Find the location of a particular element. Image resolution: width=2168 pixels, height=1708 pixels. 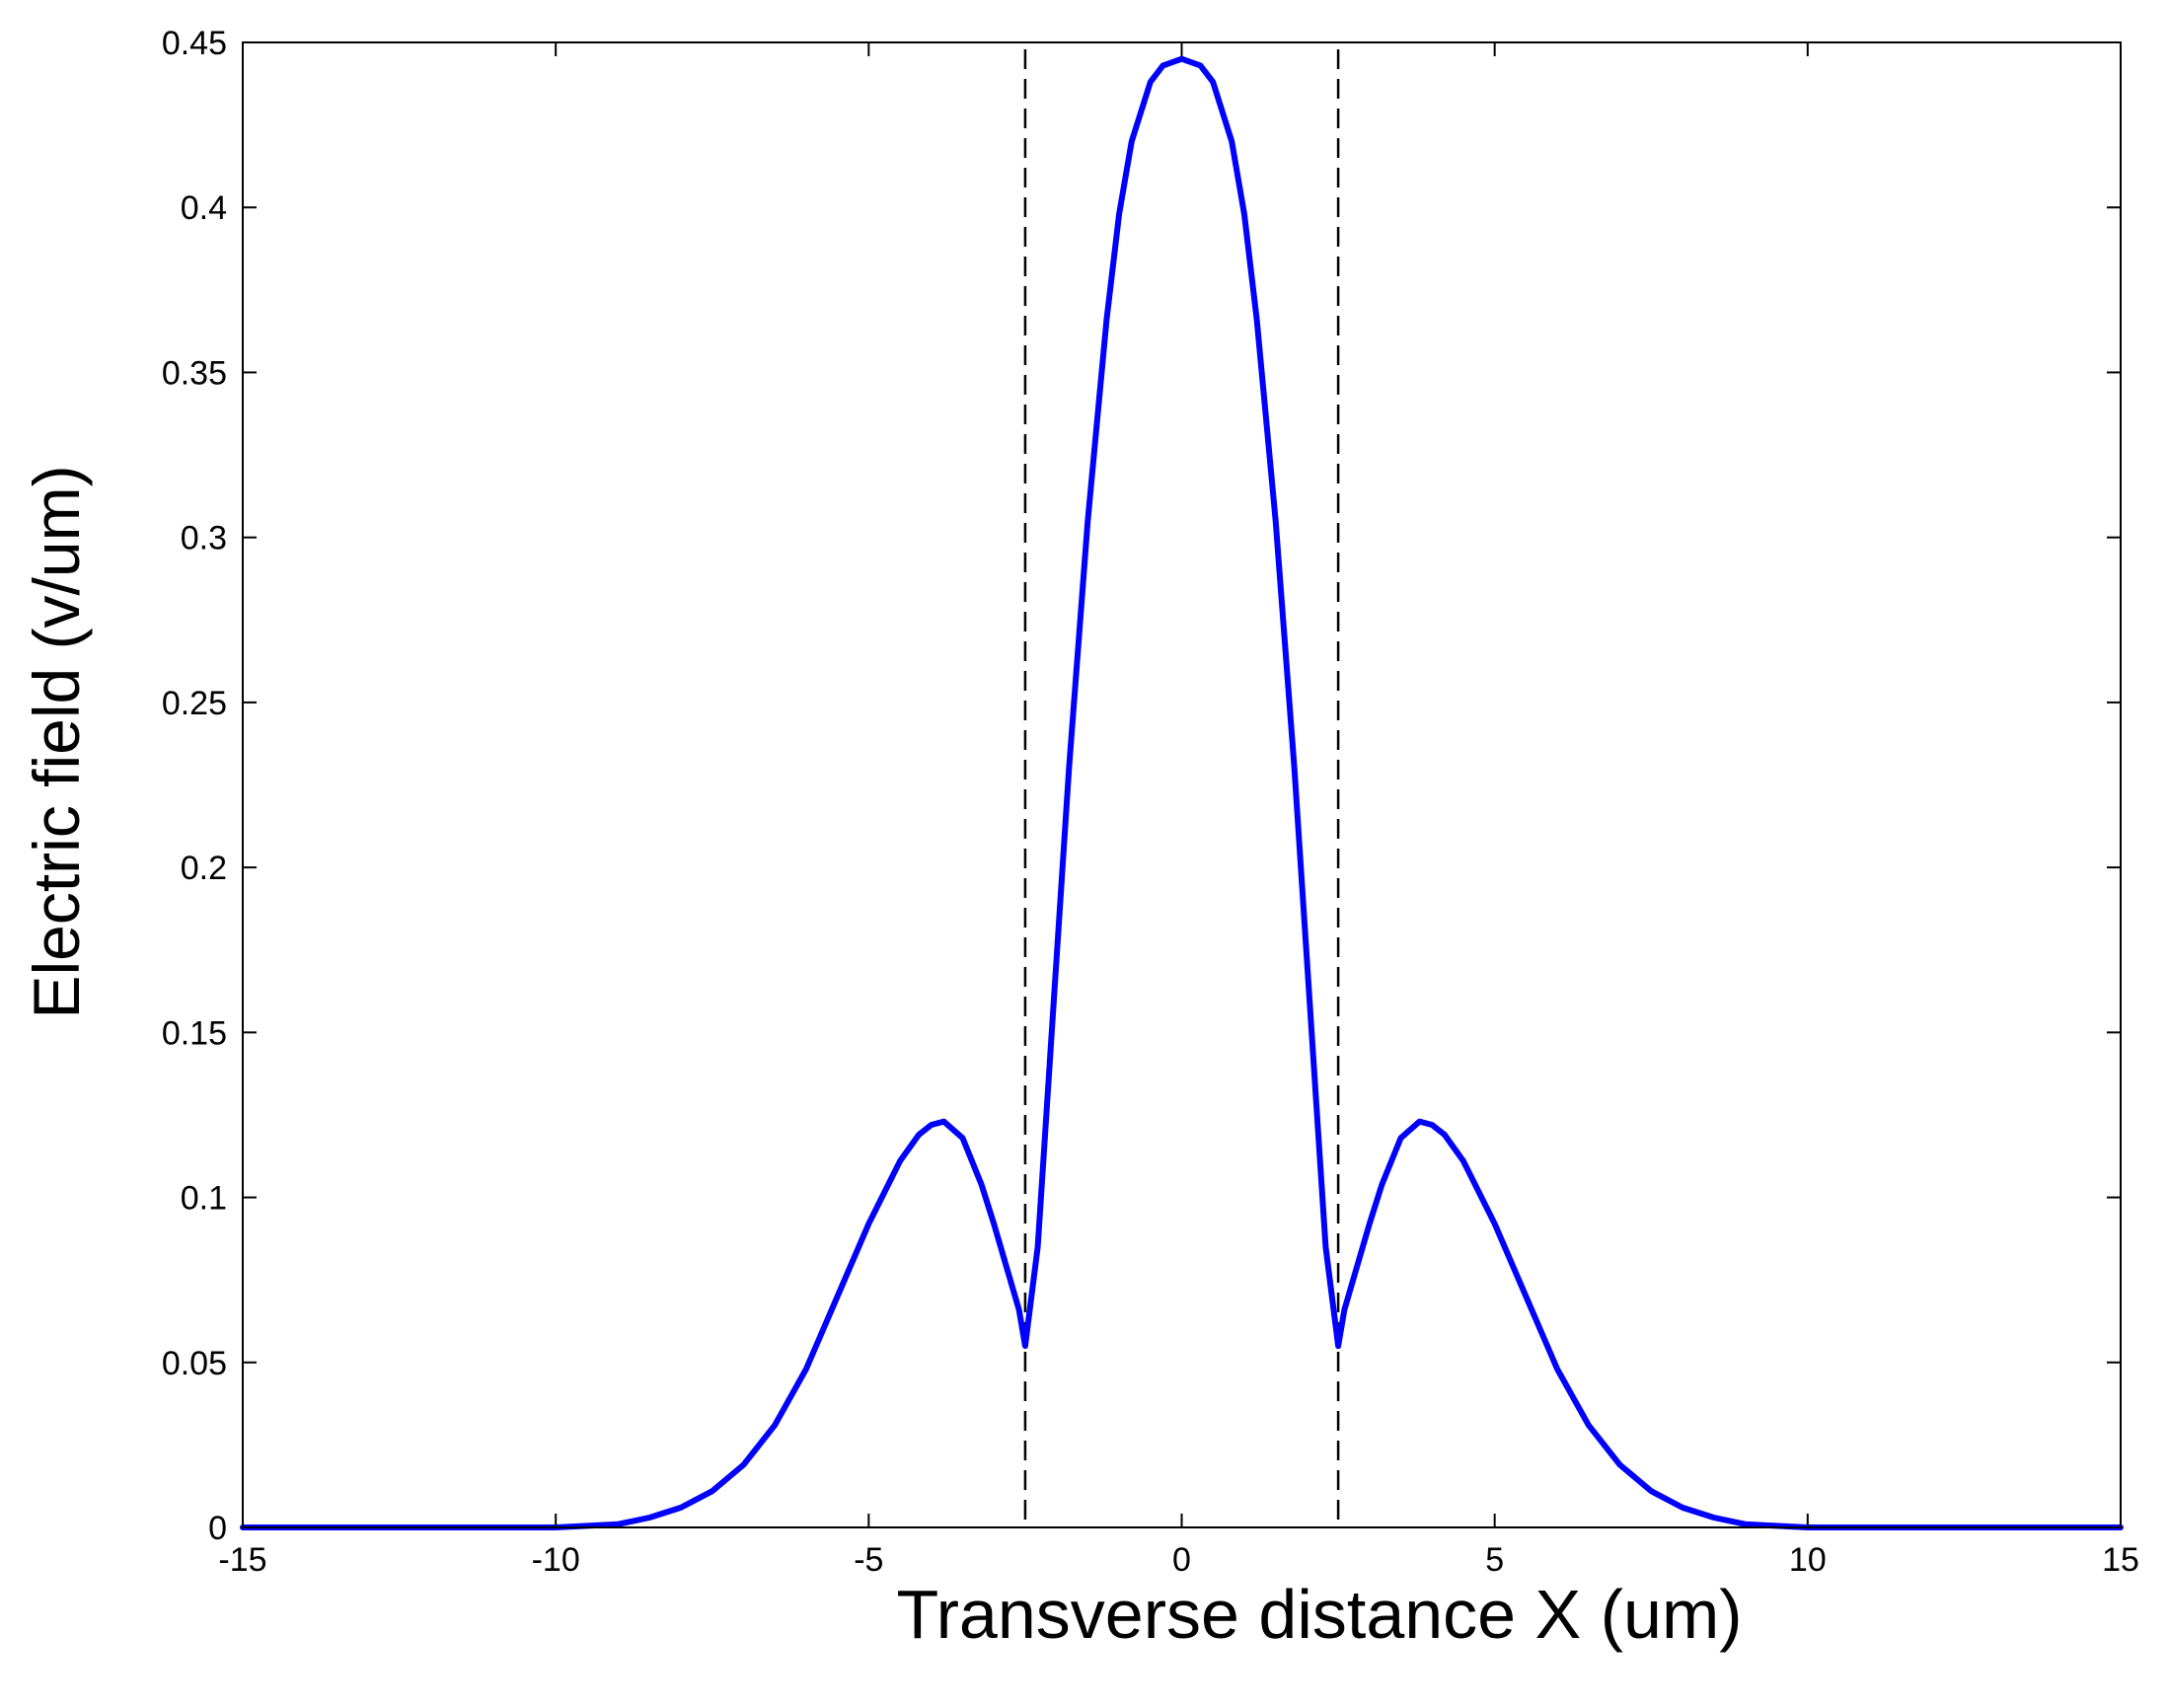

y-axis-label: Electric field (v/um) is located at coordinates (56, 741).